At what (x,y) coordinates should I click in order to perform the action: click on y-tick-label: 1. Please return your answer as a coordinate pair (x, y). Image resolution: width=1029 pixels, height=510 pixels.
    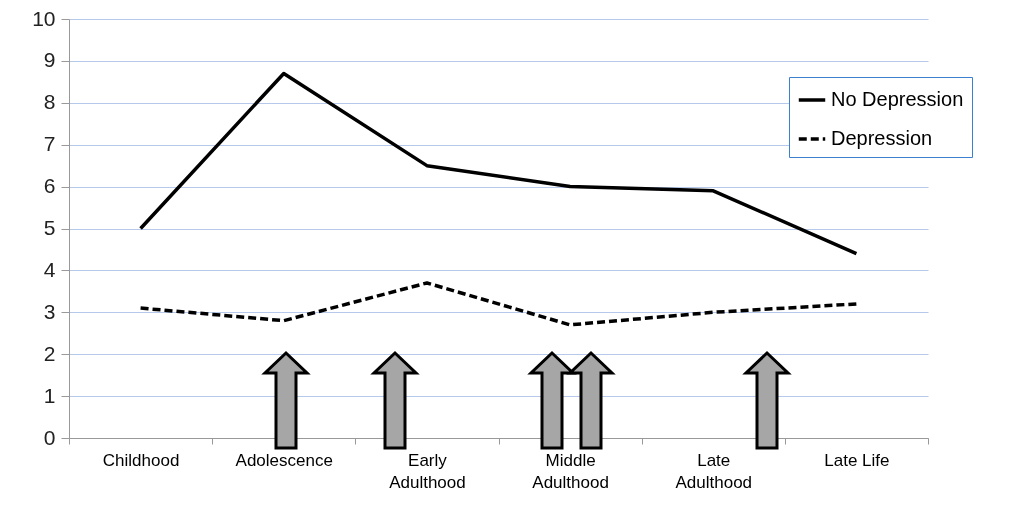
    Looking at the image, I should click on (49, 395).